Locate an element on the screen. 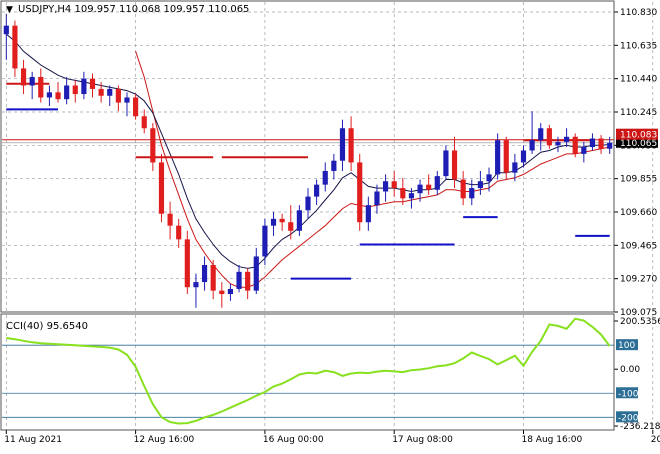  dropdown-triangle-icon: ▼ is located at coordinates (9, 10).